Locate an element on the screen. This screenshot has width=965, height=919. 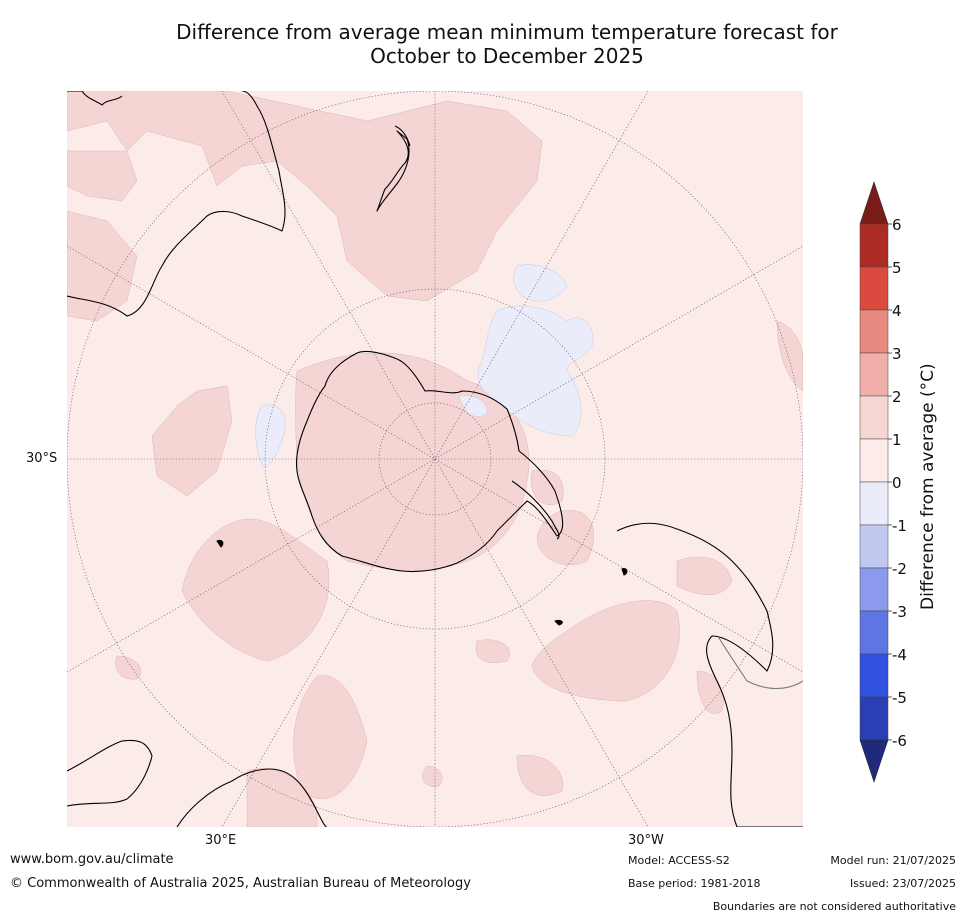
footer-model: Model: ACCESS-S2 is located at coordinates (679, 860).